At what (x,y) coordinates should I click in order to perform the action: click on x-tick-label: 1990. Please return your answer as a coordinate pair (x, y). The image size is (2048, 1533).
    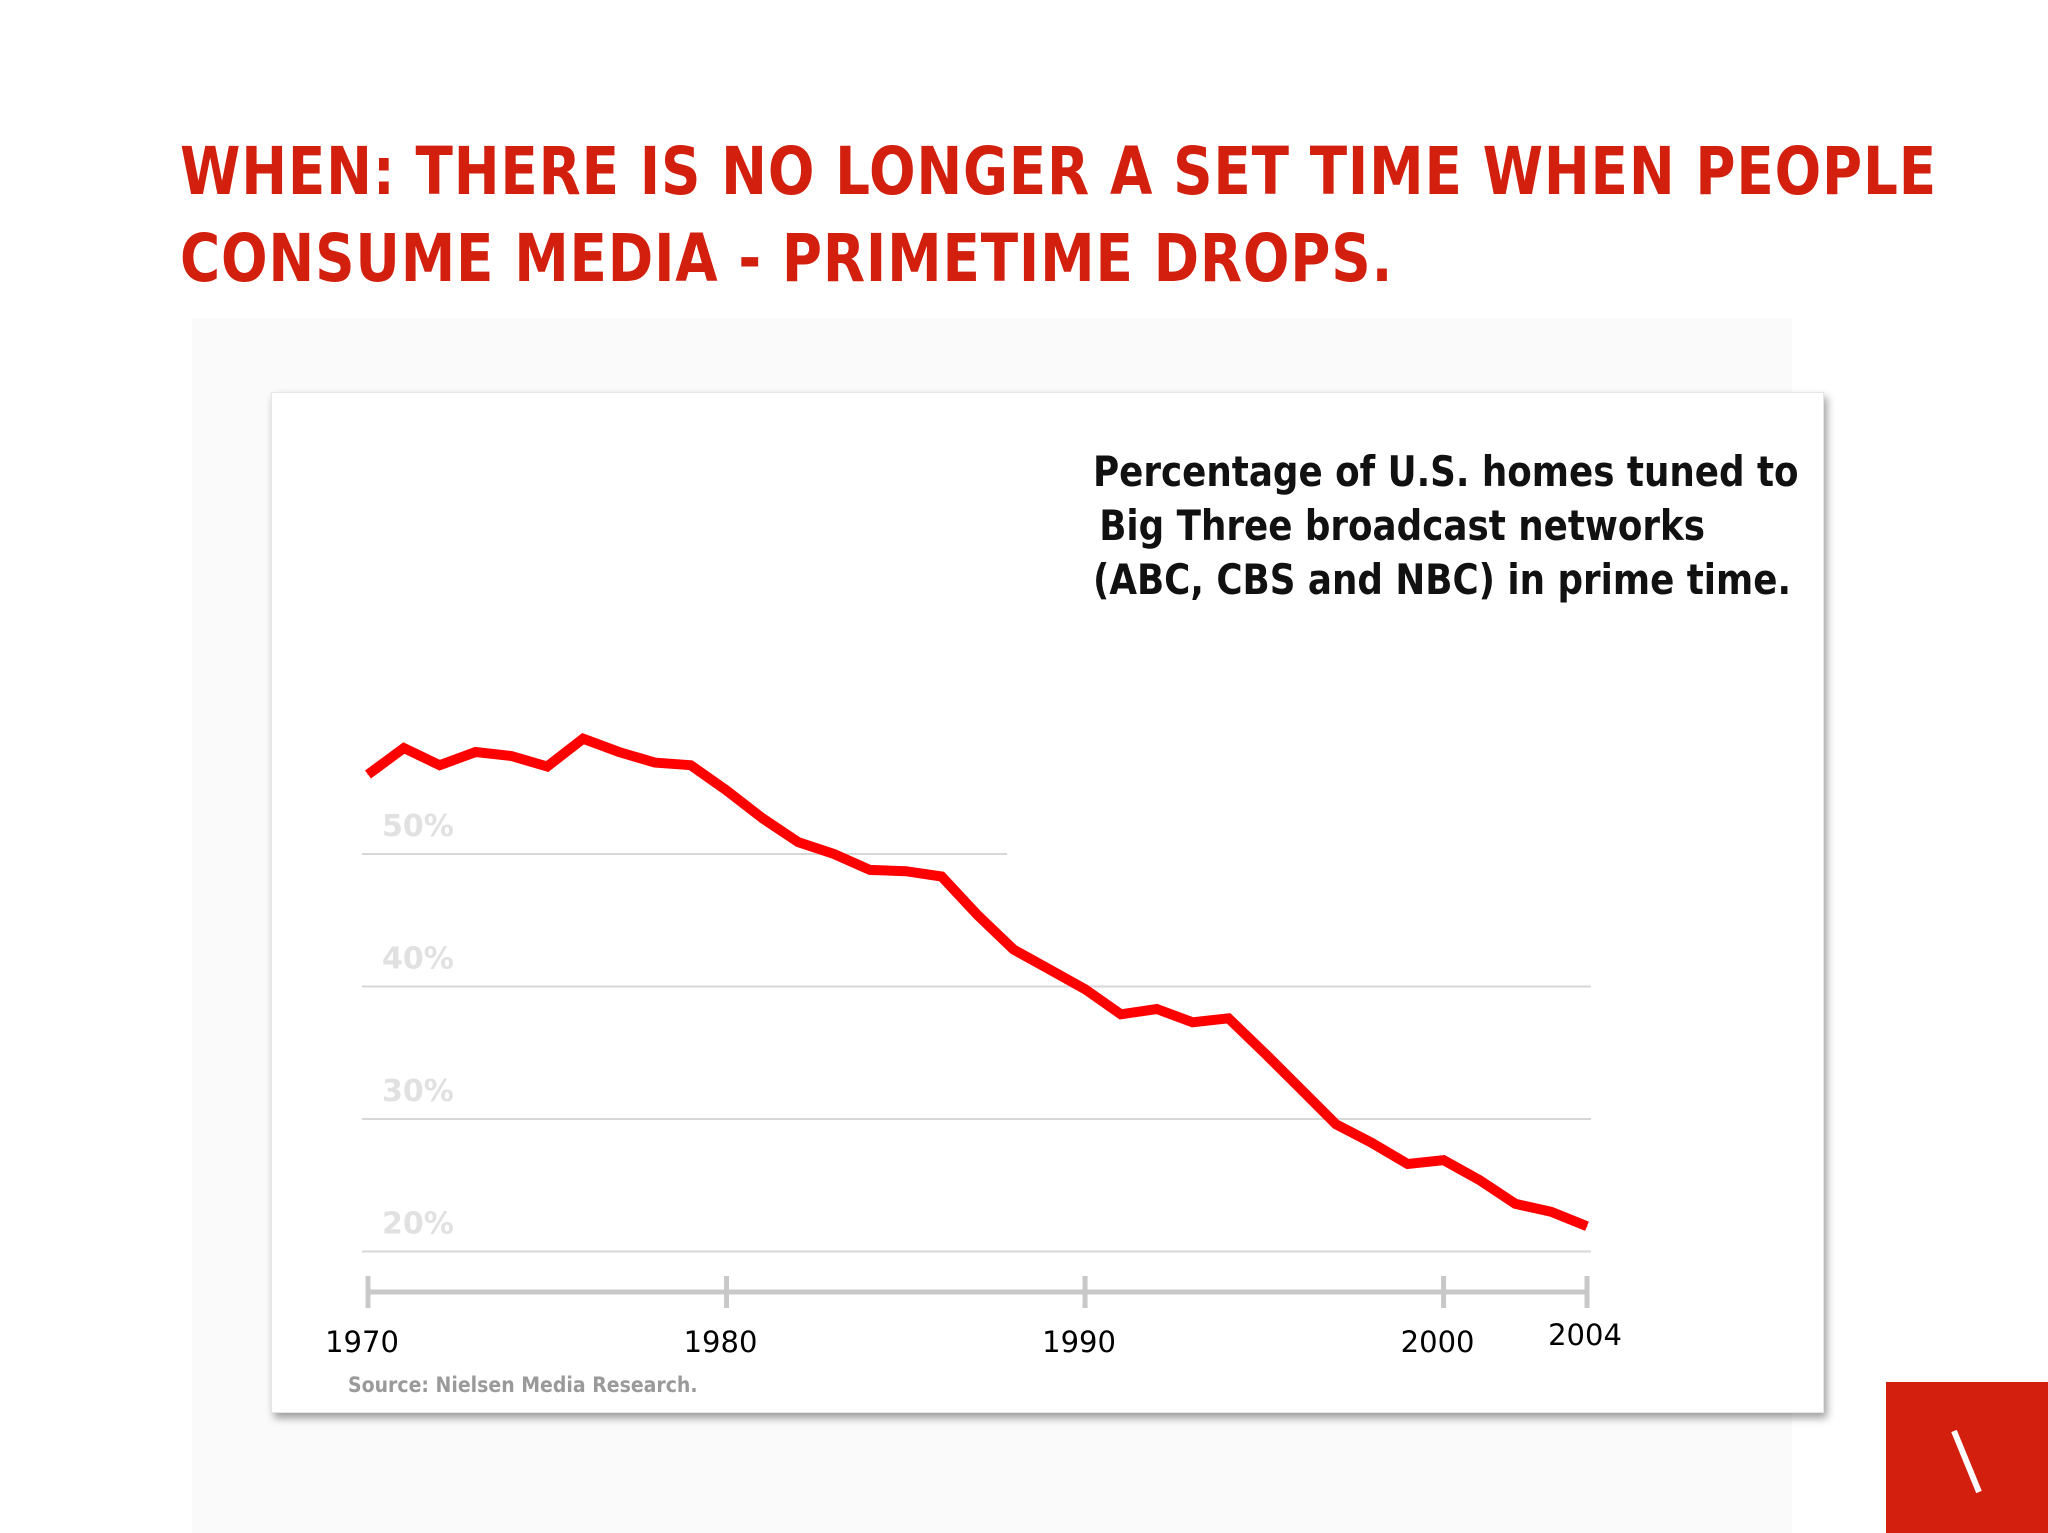
    Looking at the image, I should click on (1079, 1342).